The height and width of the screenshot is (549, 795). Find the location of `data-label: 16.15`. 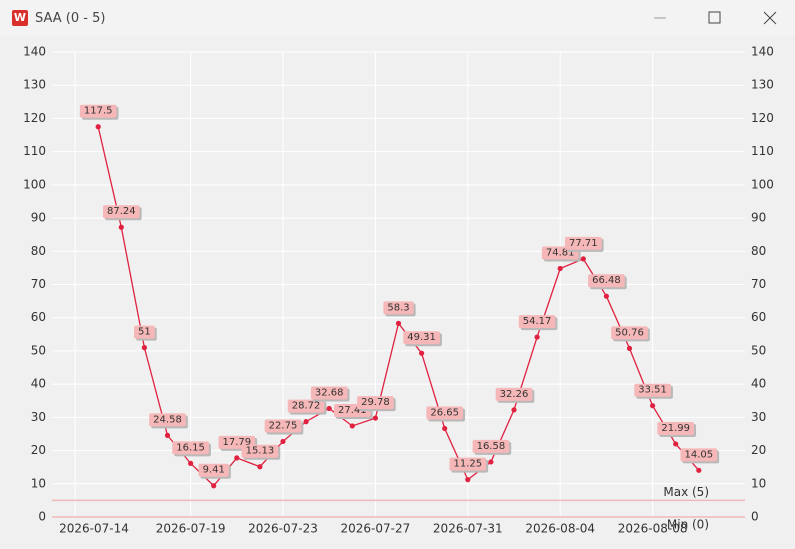

data-label: 16.15 is located at coordinates (190, 447).